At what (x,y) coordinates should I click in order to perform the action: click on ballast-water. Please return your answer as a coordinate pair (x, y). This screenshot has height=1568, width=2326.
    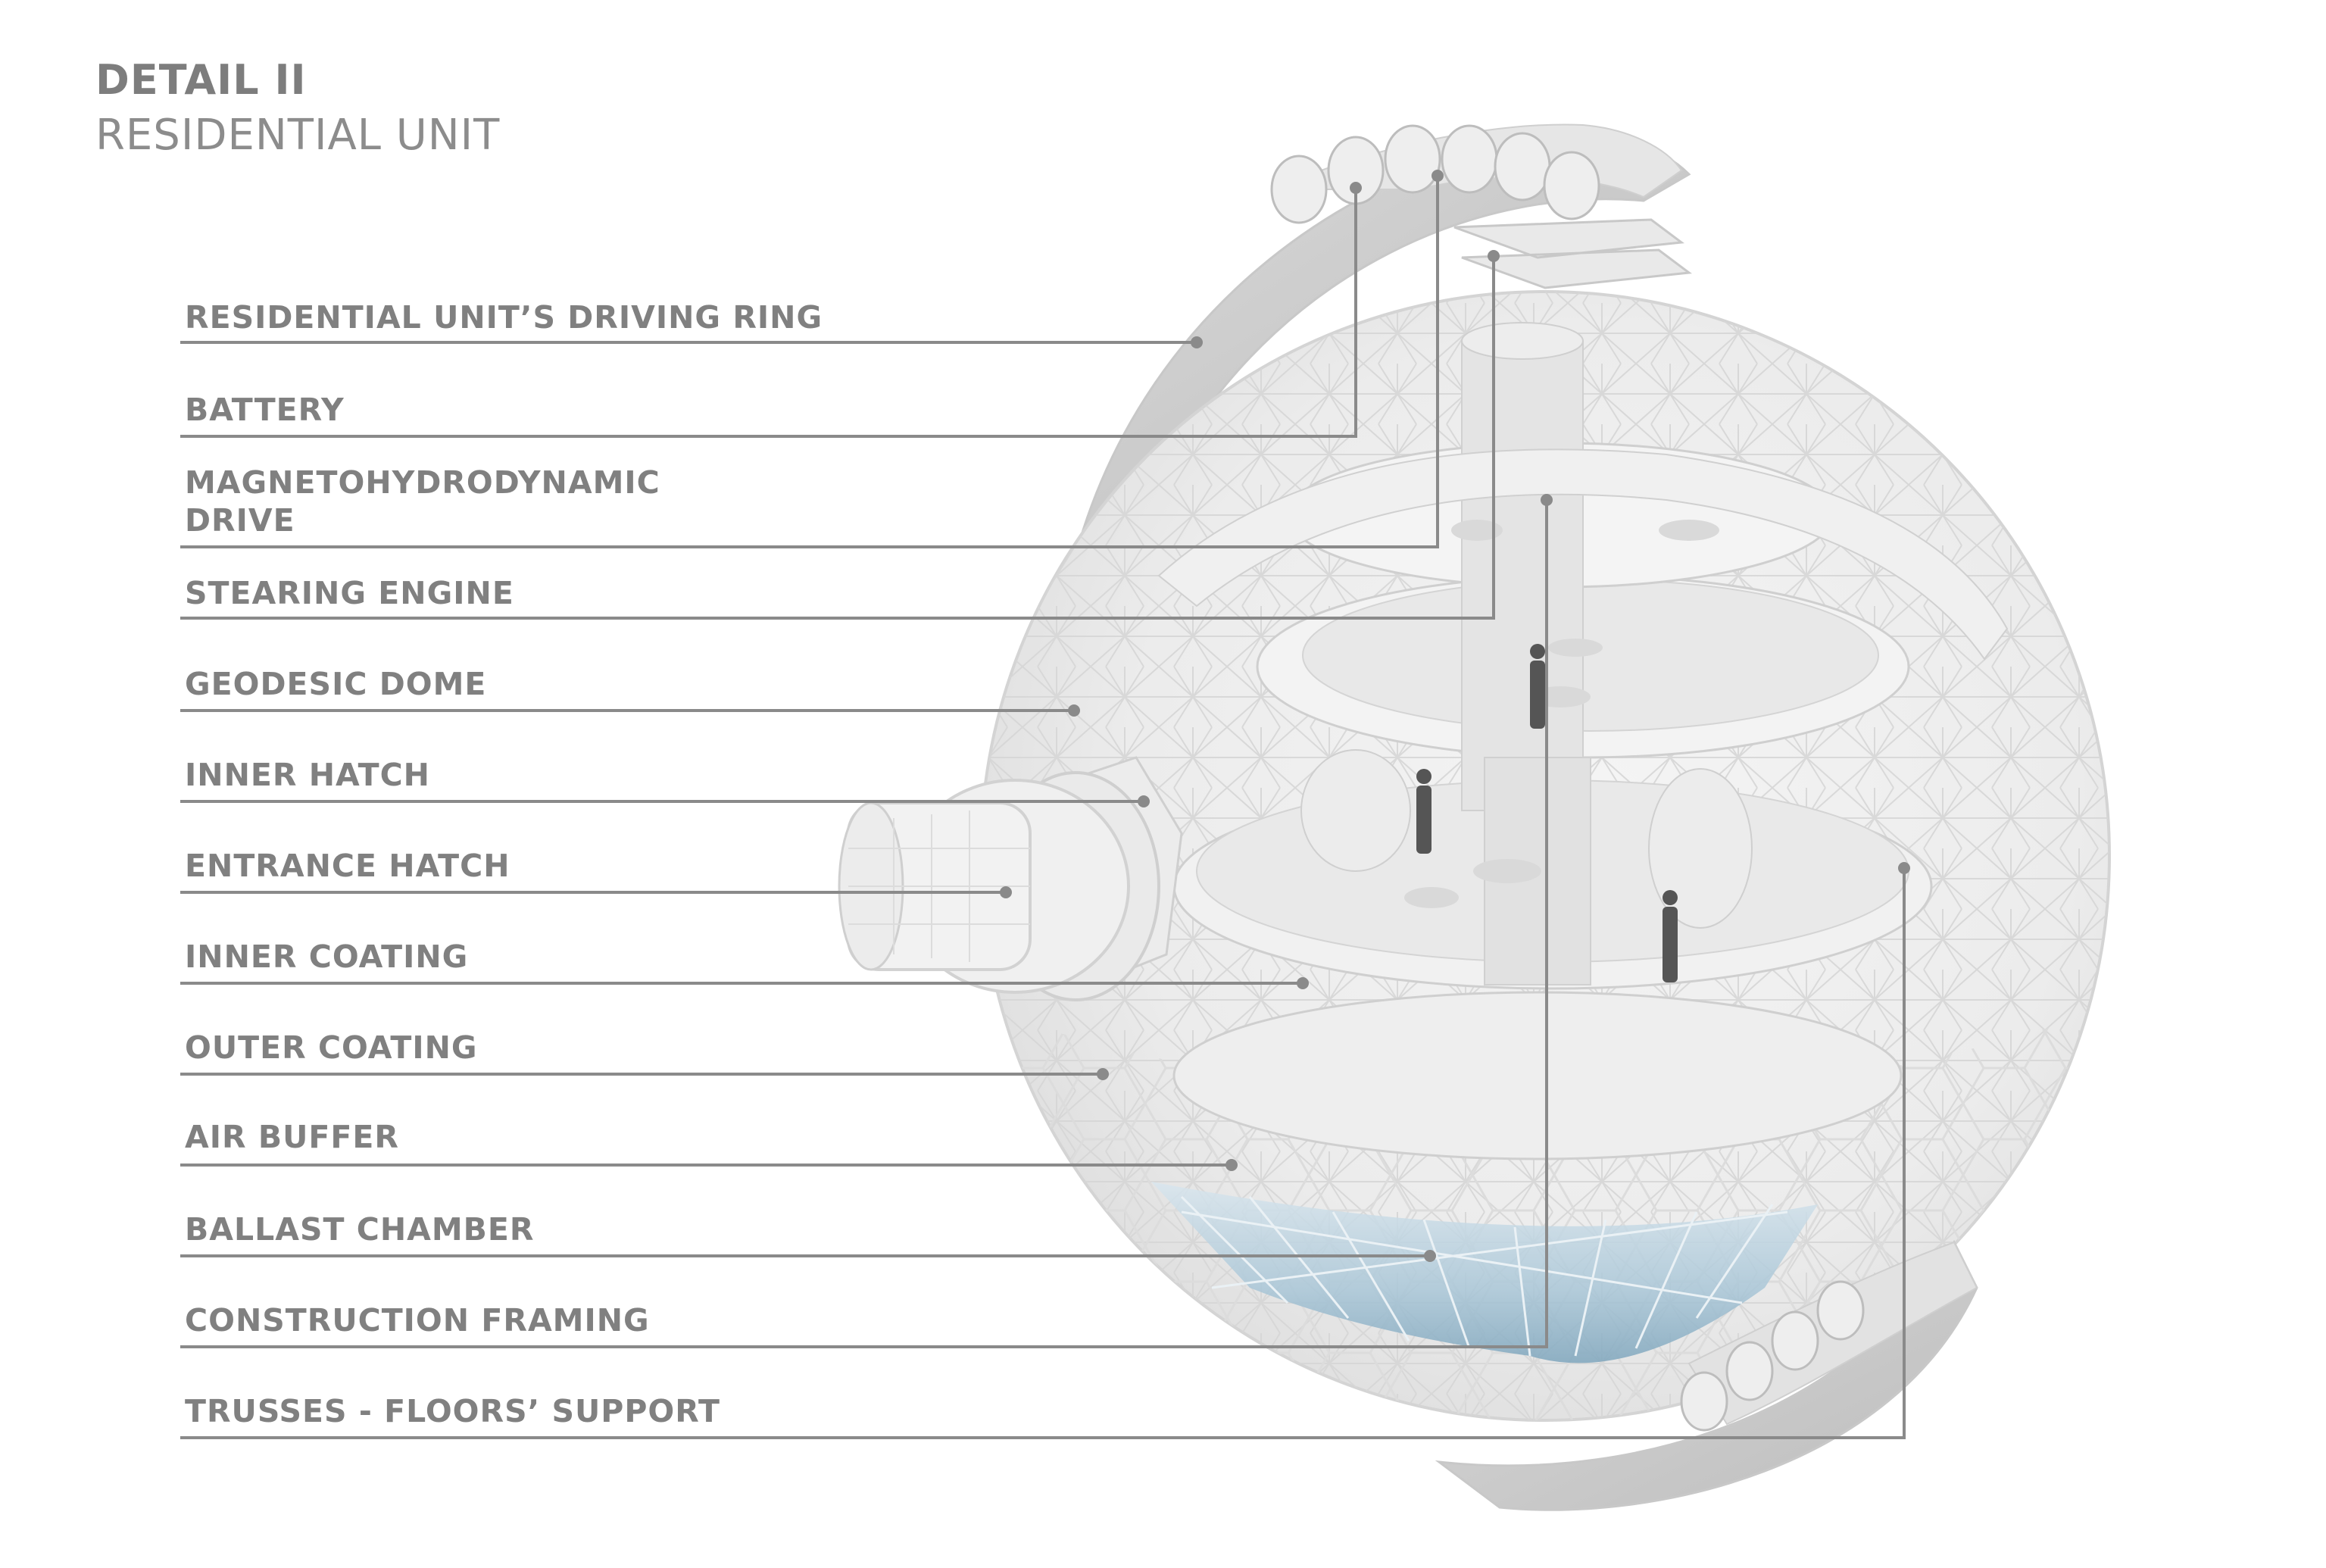
    Looking at the image, I should click on (1484, 1273).